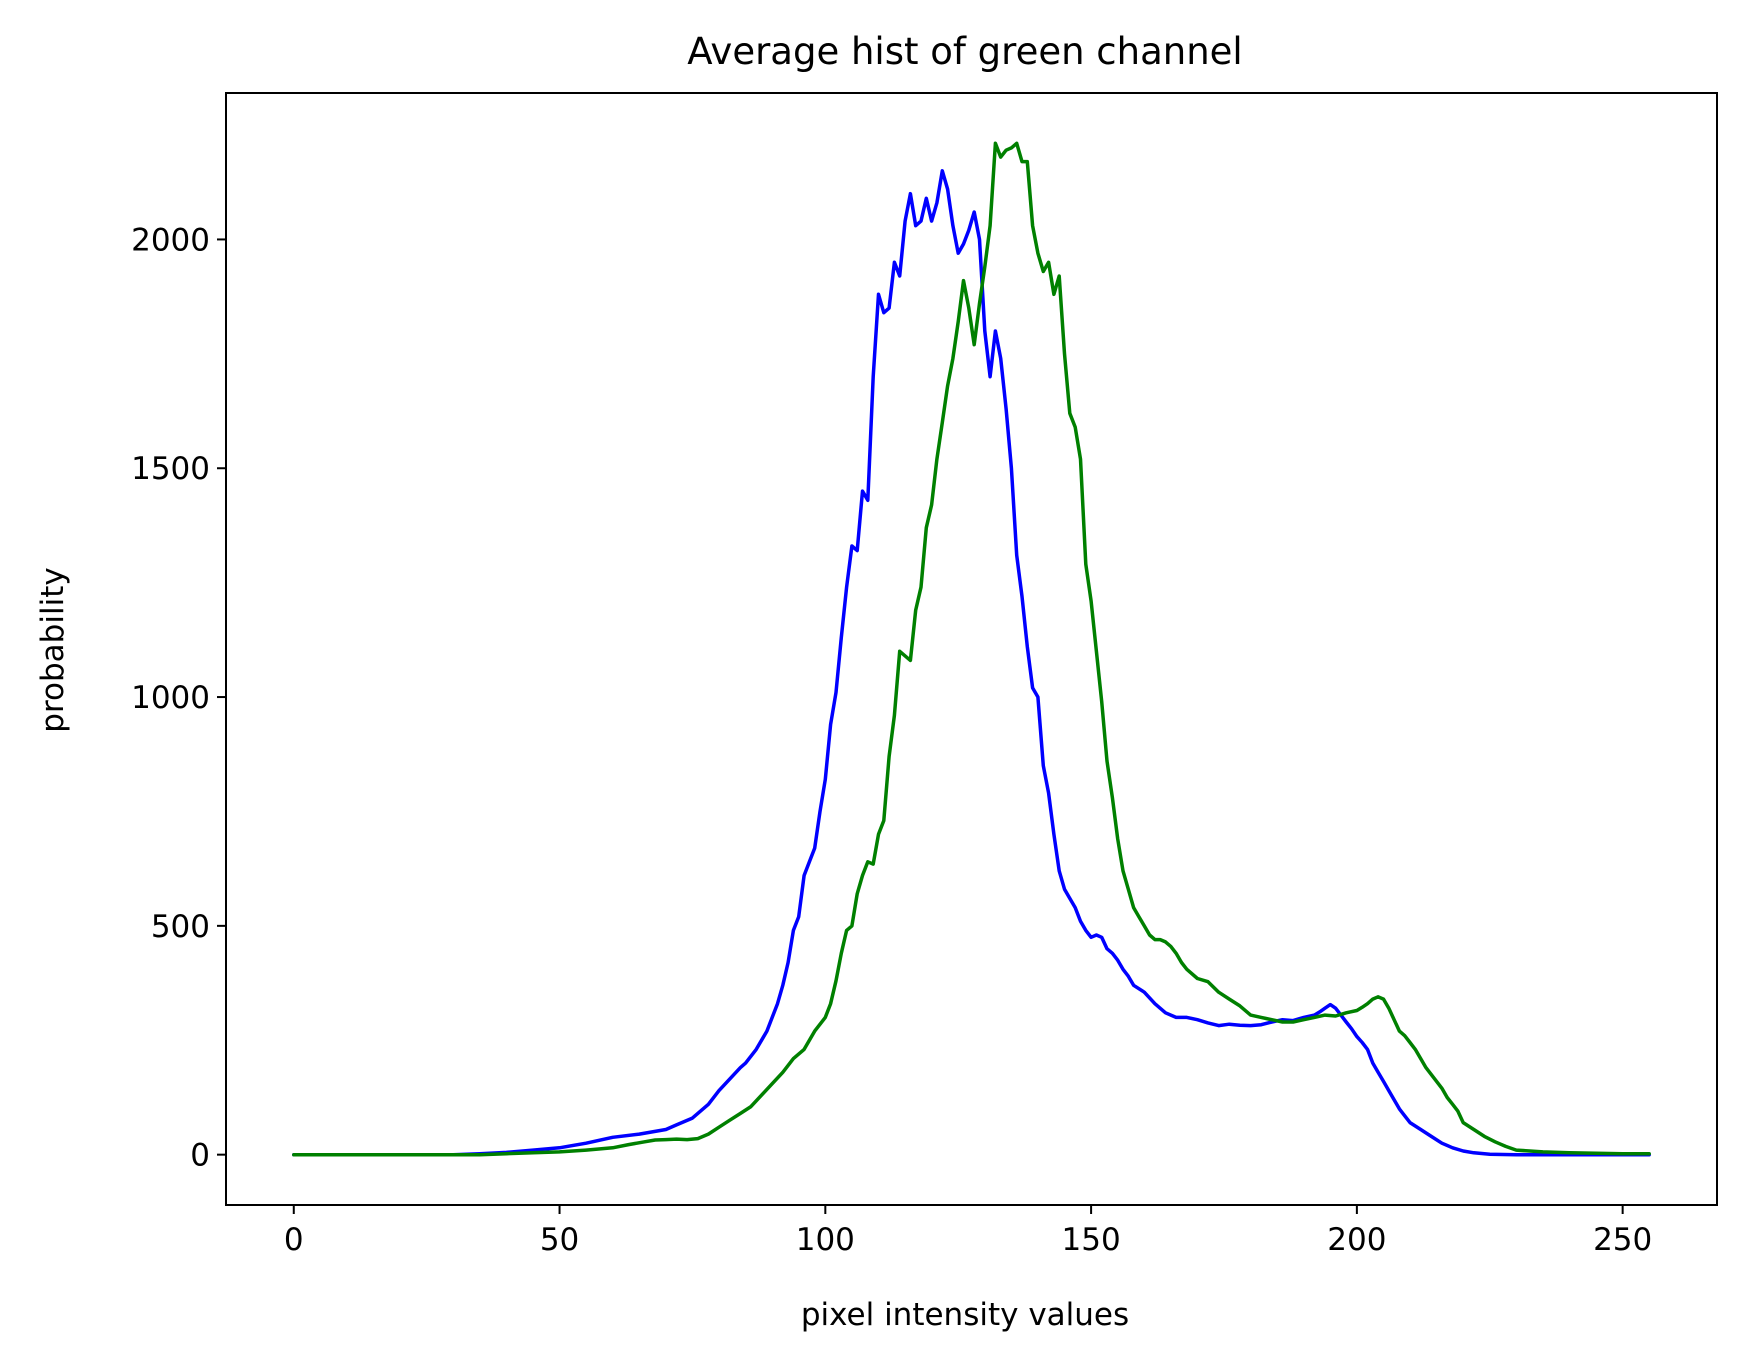  What do you see at coordinates (964, 51) in the screenshot?
I see `chart-title: Average hist of green channel` at bounding box center [964, 51].